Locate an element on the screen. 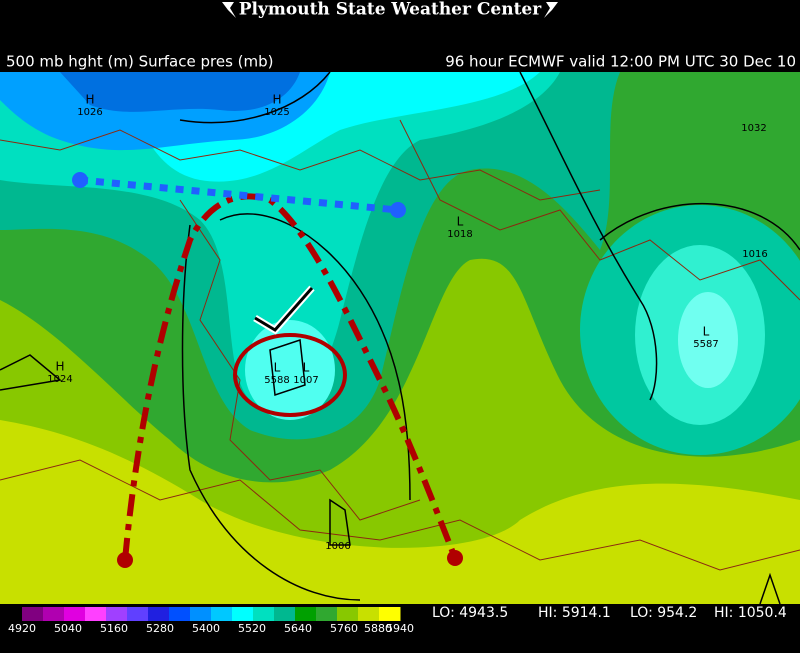 This screenshot has height=653, width=800. pressure-value: 1018 is located at coordinates (459, 234).